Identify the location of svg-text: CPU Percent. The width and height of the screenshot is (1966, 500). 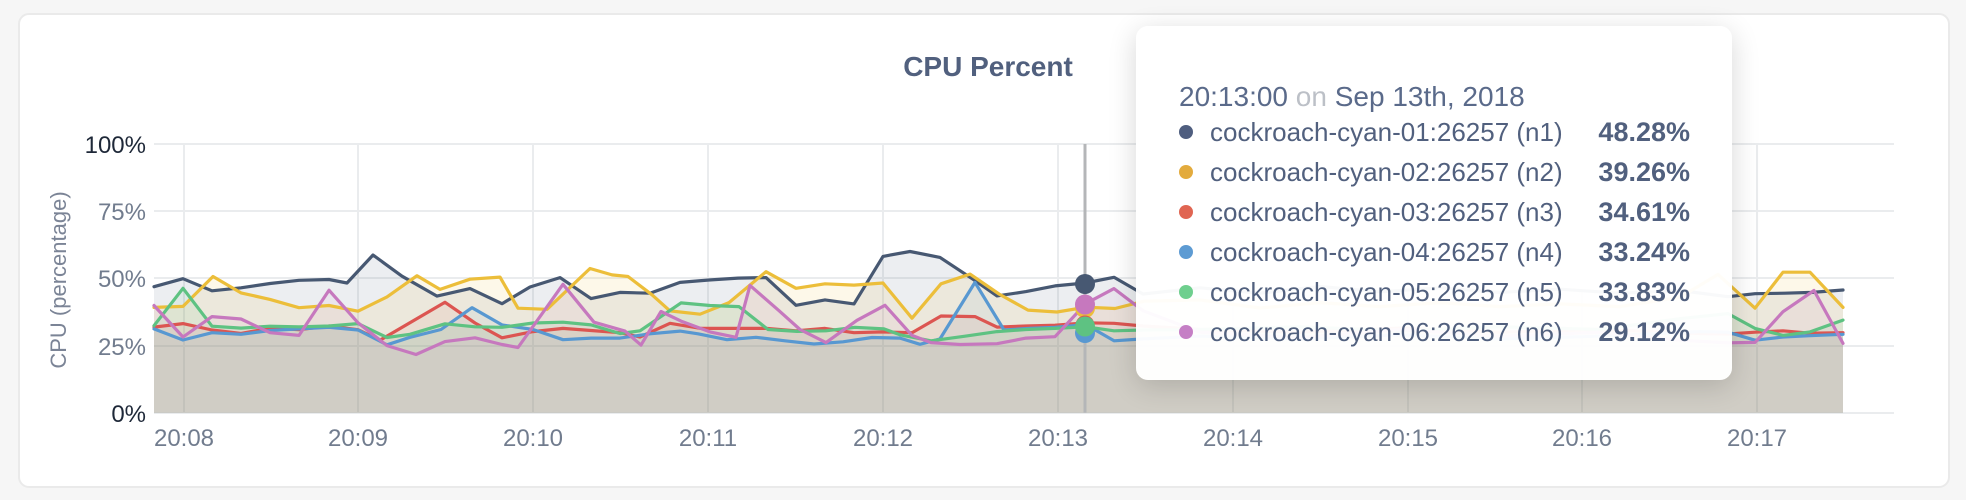
(988, 66).